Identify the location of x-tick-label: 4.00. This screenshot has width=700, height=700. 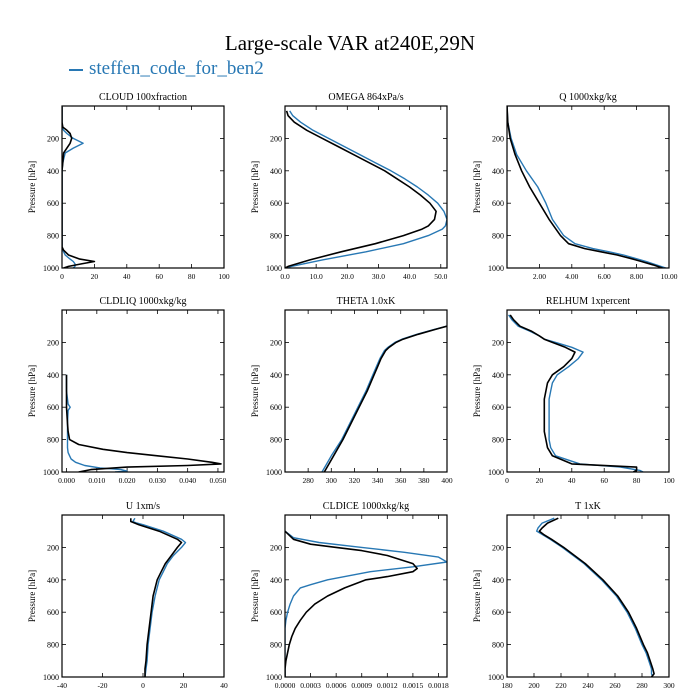
(571, 276).